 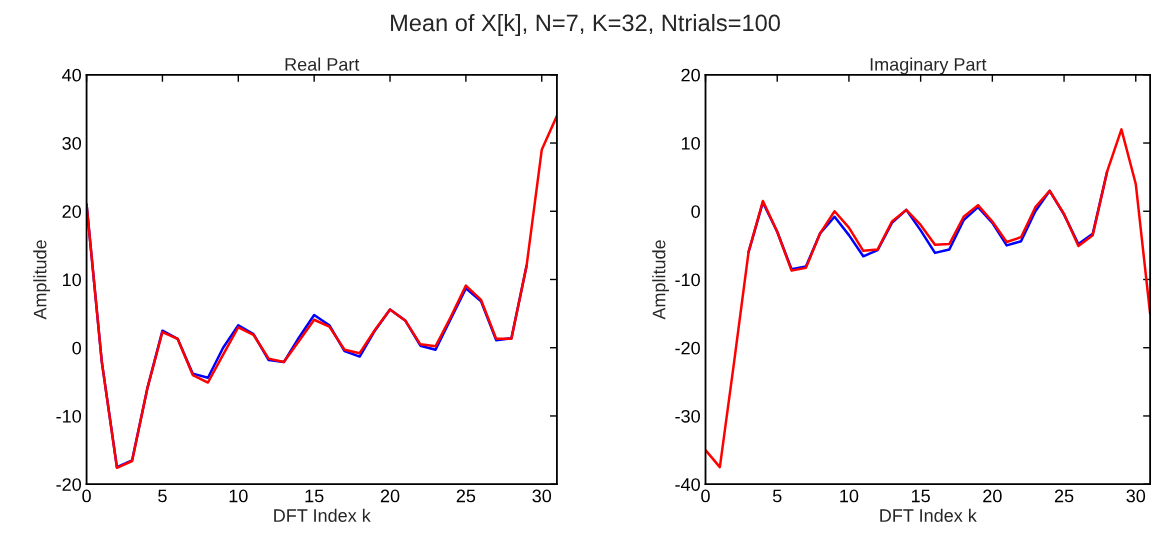 What do you see at coordinates (585, 24) in the screenshot?
I see `text: Mean of X[k], N=7, K=32, Ntrials=100` at bounding box center [585, 24].